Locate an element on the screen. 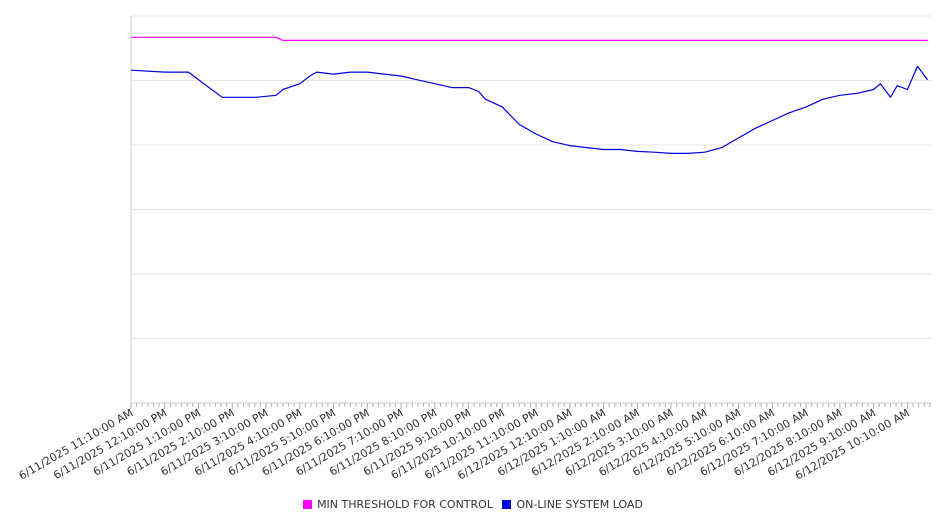 This screenshot has height=526, width=946. legend-item-system-load: ON-LINE SYSTEM LOAD is located at coordinates (572, 504).